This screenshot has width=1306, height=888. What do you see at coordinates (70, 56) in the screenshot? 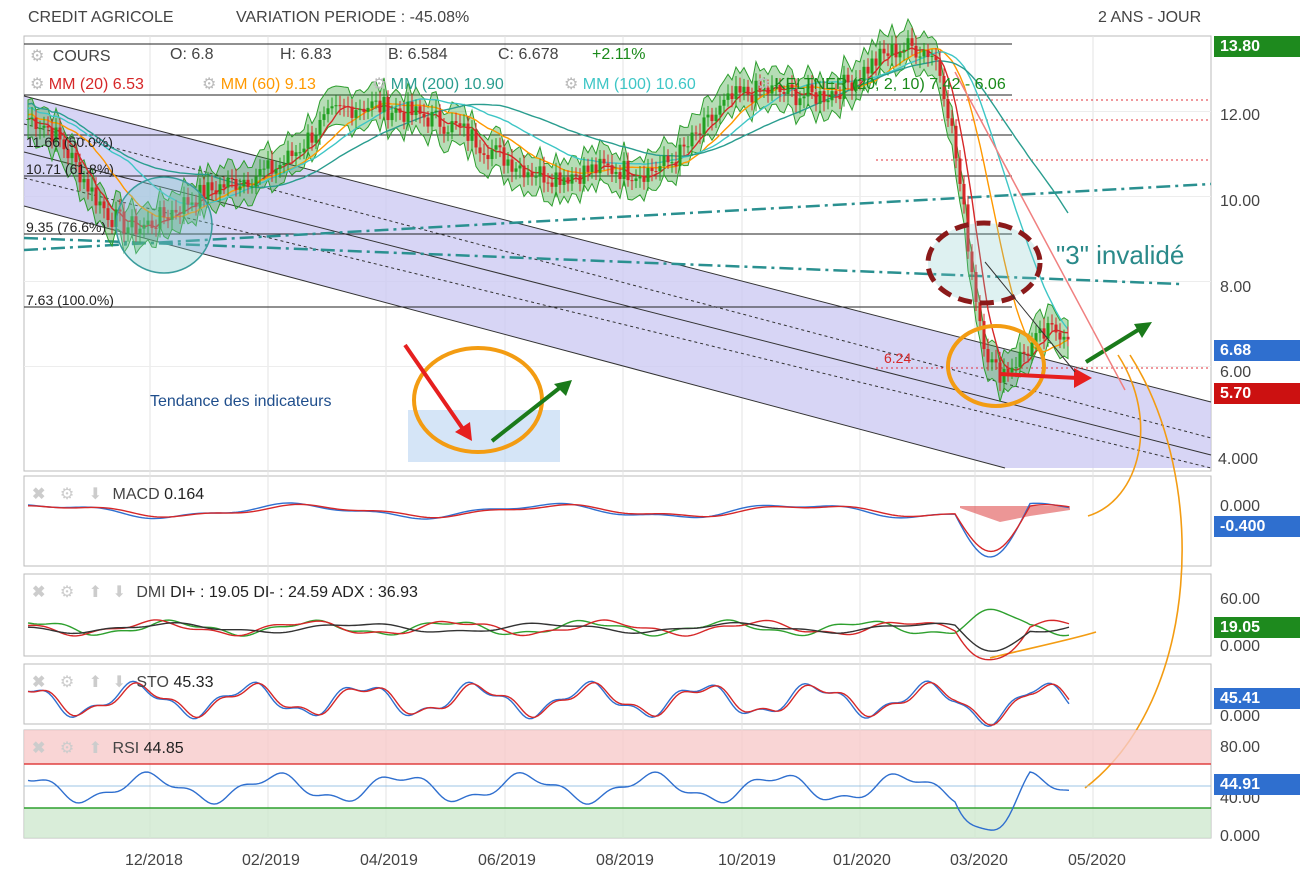
I see `ohlc-legend: ⚙ COURS` at bounding box center [70, 56].